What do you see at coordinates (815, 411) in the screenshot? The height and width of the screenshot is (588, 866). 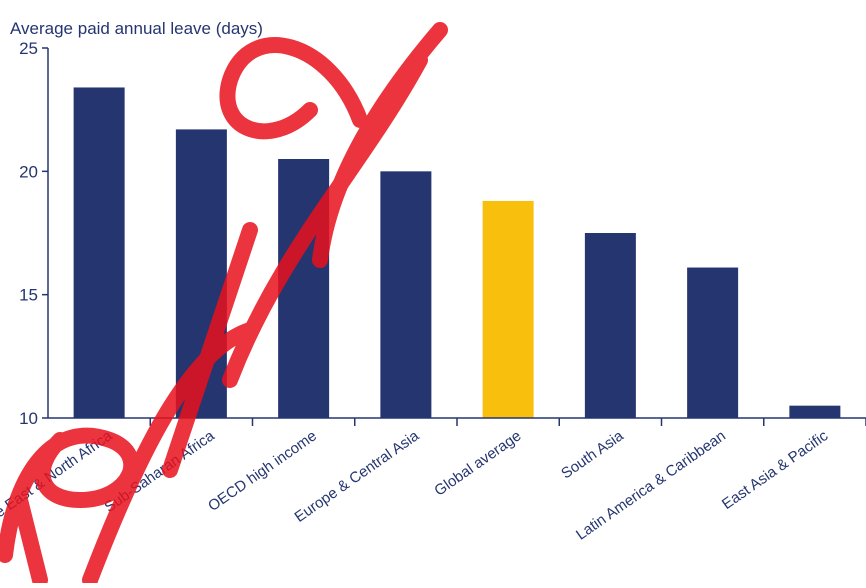 I see `bar-east-asia-pacific` at bounding box center [815, 411].